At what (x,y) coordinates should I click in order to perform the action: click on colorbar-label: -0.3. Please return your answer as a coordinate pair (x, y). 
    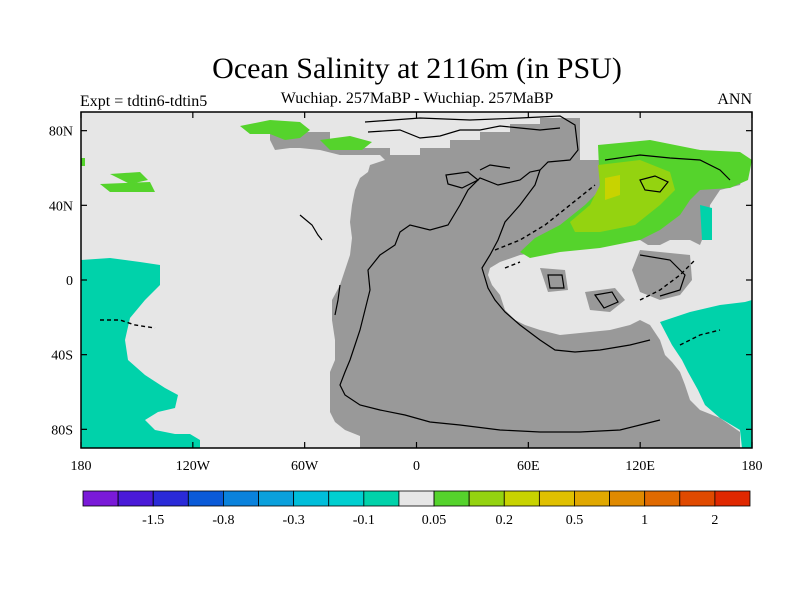
    Looking at the image, I should click on (294, 520).